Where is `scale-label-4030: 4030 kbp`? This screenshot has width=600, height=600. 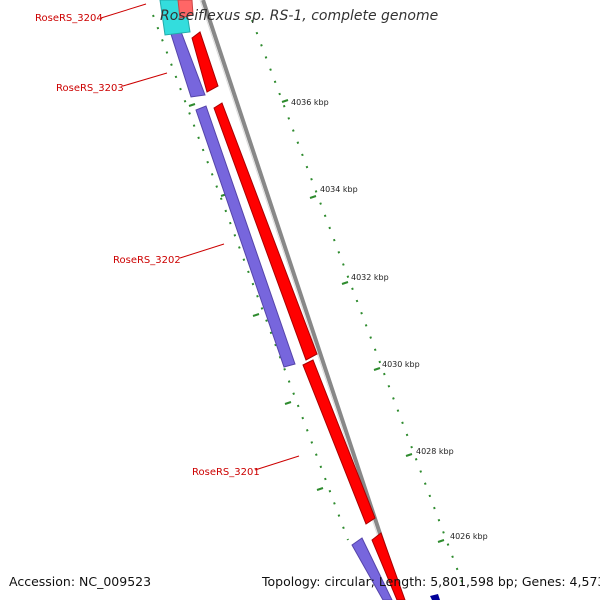 scale-label-4030: 4030 kbp is located at coordinates (401, 364).